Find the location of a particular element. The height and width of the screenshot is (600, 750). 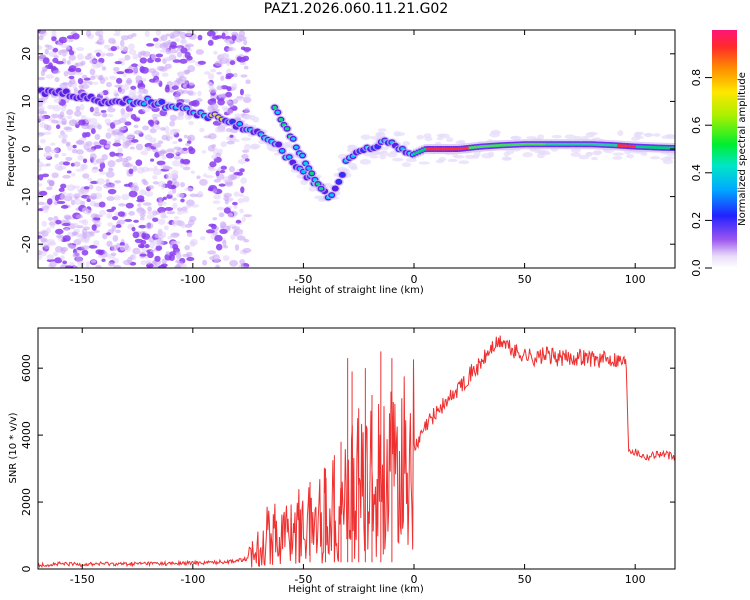

x-tick-label: -50 is located at coordinates (303, 579).